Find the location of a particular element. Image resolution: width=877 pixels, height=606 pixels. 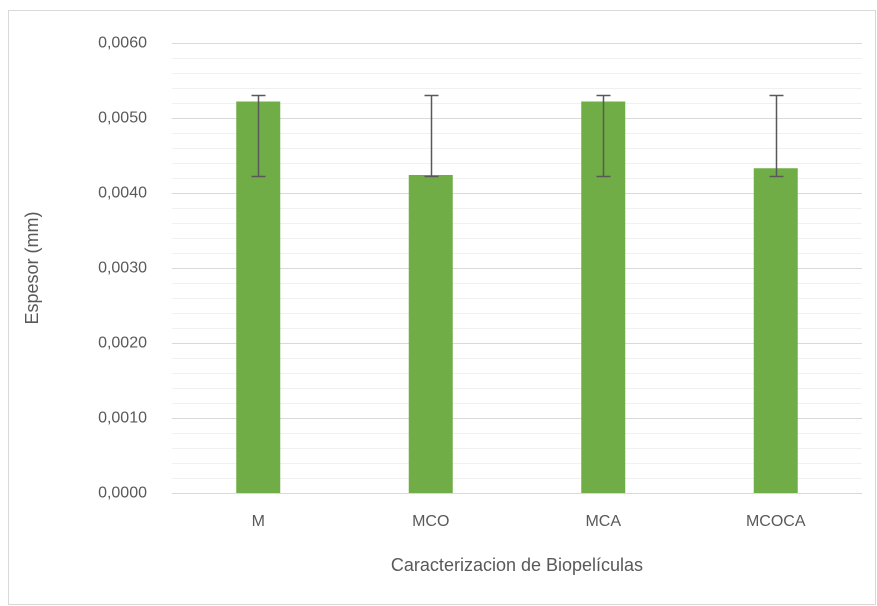

y-tick-label: 0,0030 is located at coordinates (122, 268).